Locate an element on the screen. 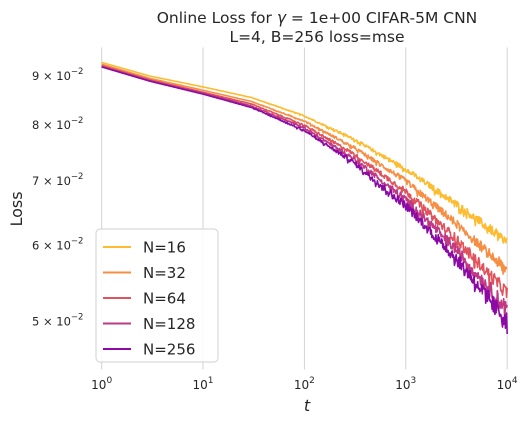 The height and width of the screenshot is (424, 532). legend-label: N=128 is located at coordinates (169, 324).